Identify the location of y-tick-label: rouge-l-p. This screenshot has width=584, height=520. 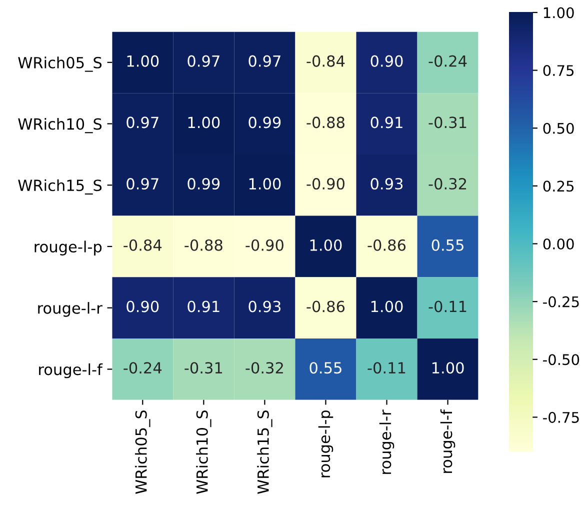
(68, 248).